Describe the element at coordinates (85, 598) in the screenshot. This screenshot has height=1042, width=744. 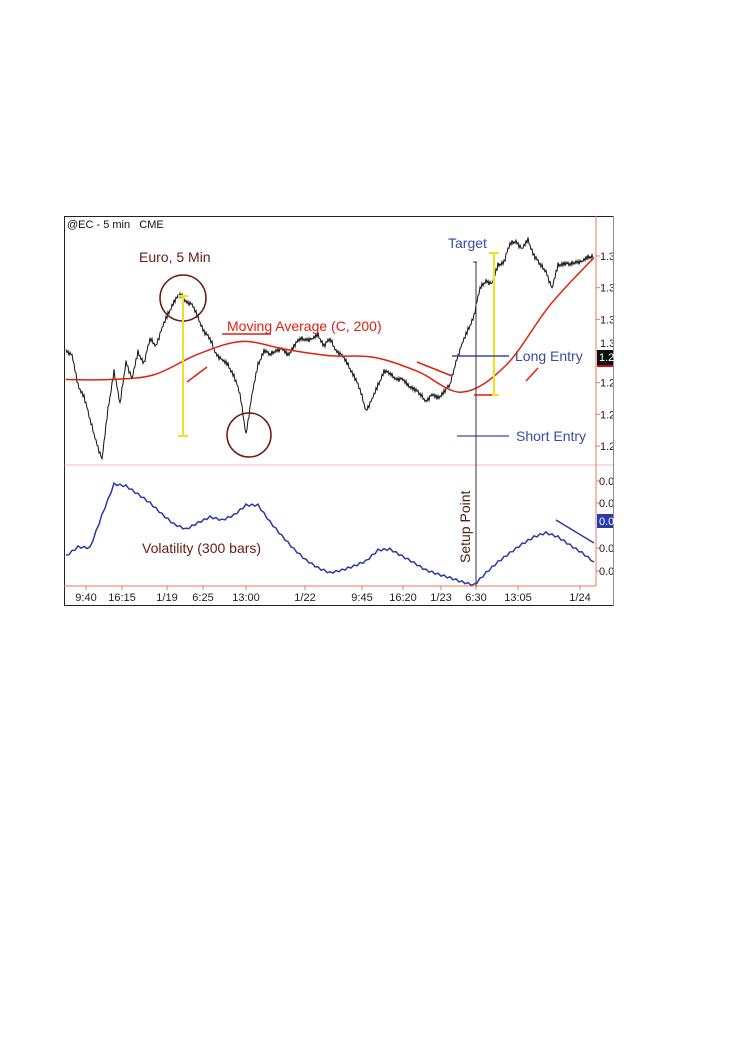
I see `x-tick-label: 9:40` at that location.